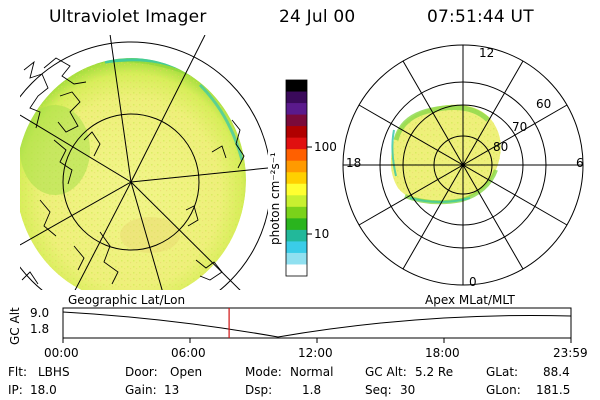 The height and width of the screenshot is (400, 600). Describe the element at coordinates (434, 372) in the screenshot. I see `gc-alt-value: 5.2 Re` at that location.